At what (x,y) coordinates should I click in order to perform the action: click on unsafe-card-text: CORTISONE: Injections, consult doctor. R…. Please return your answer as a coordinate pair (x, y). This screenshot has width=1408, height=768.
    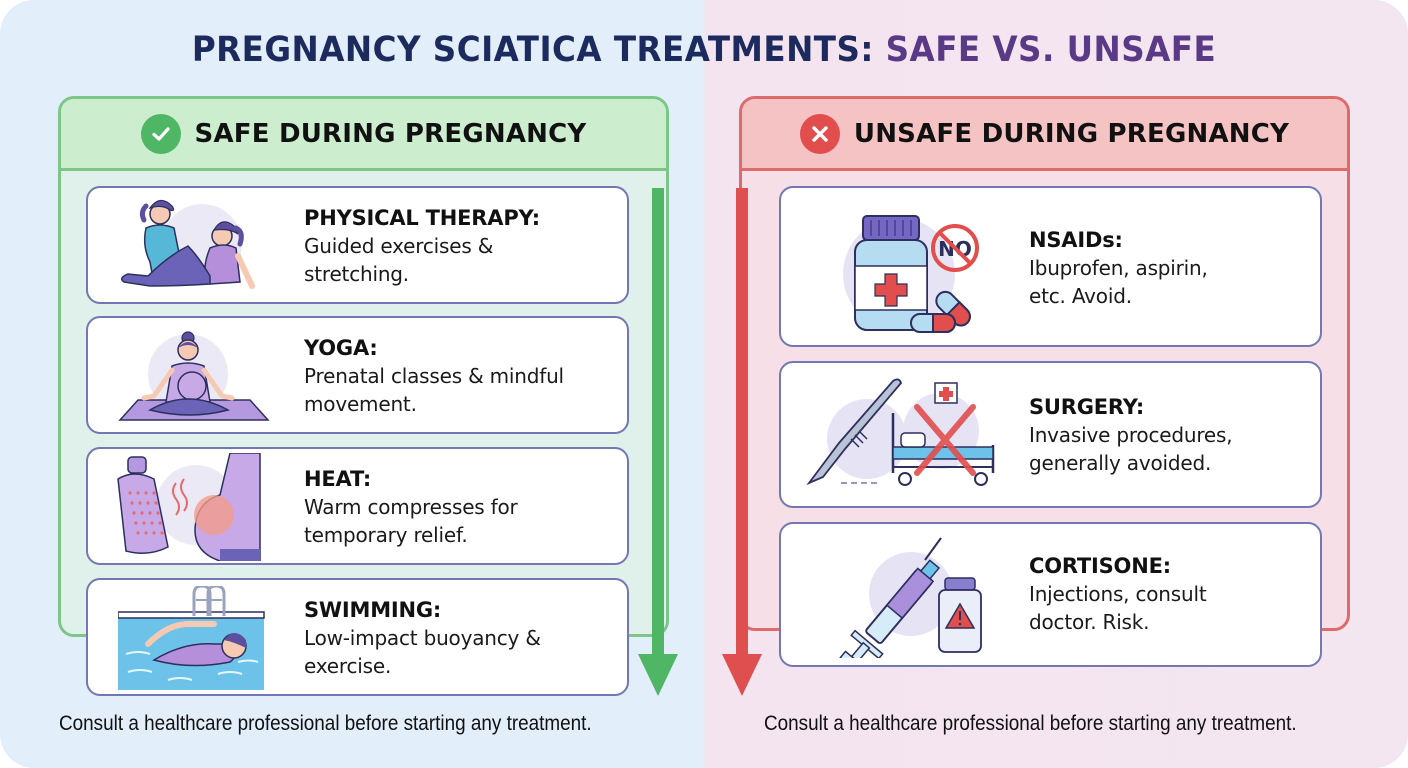
    Looking at the image, I should click on (1169, 594).